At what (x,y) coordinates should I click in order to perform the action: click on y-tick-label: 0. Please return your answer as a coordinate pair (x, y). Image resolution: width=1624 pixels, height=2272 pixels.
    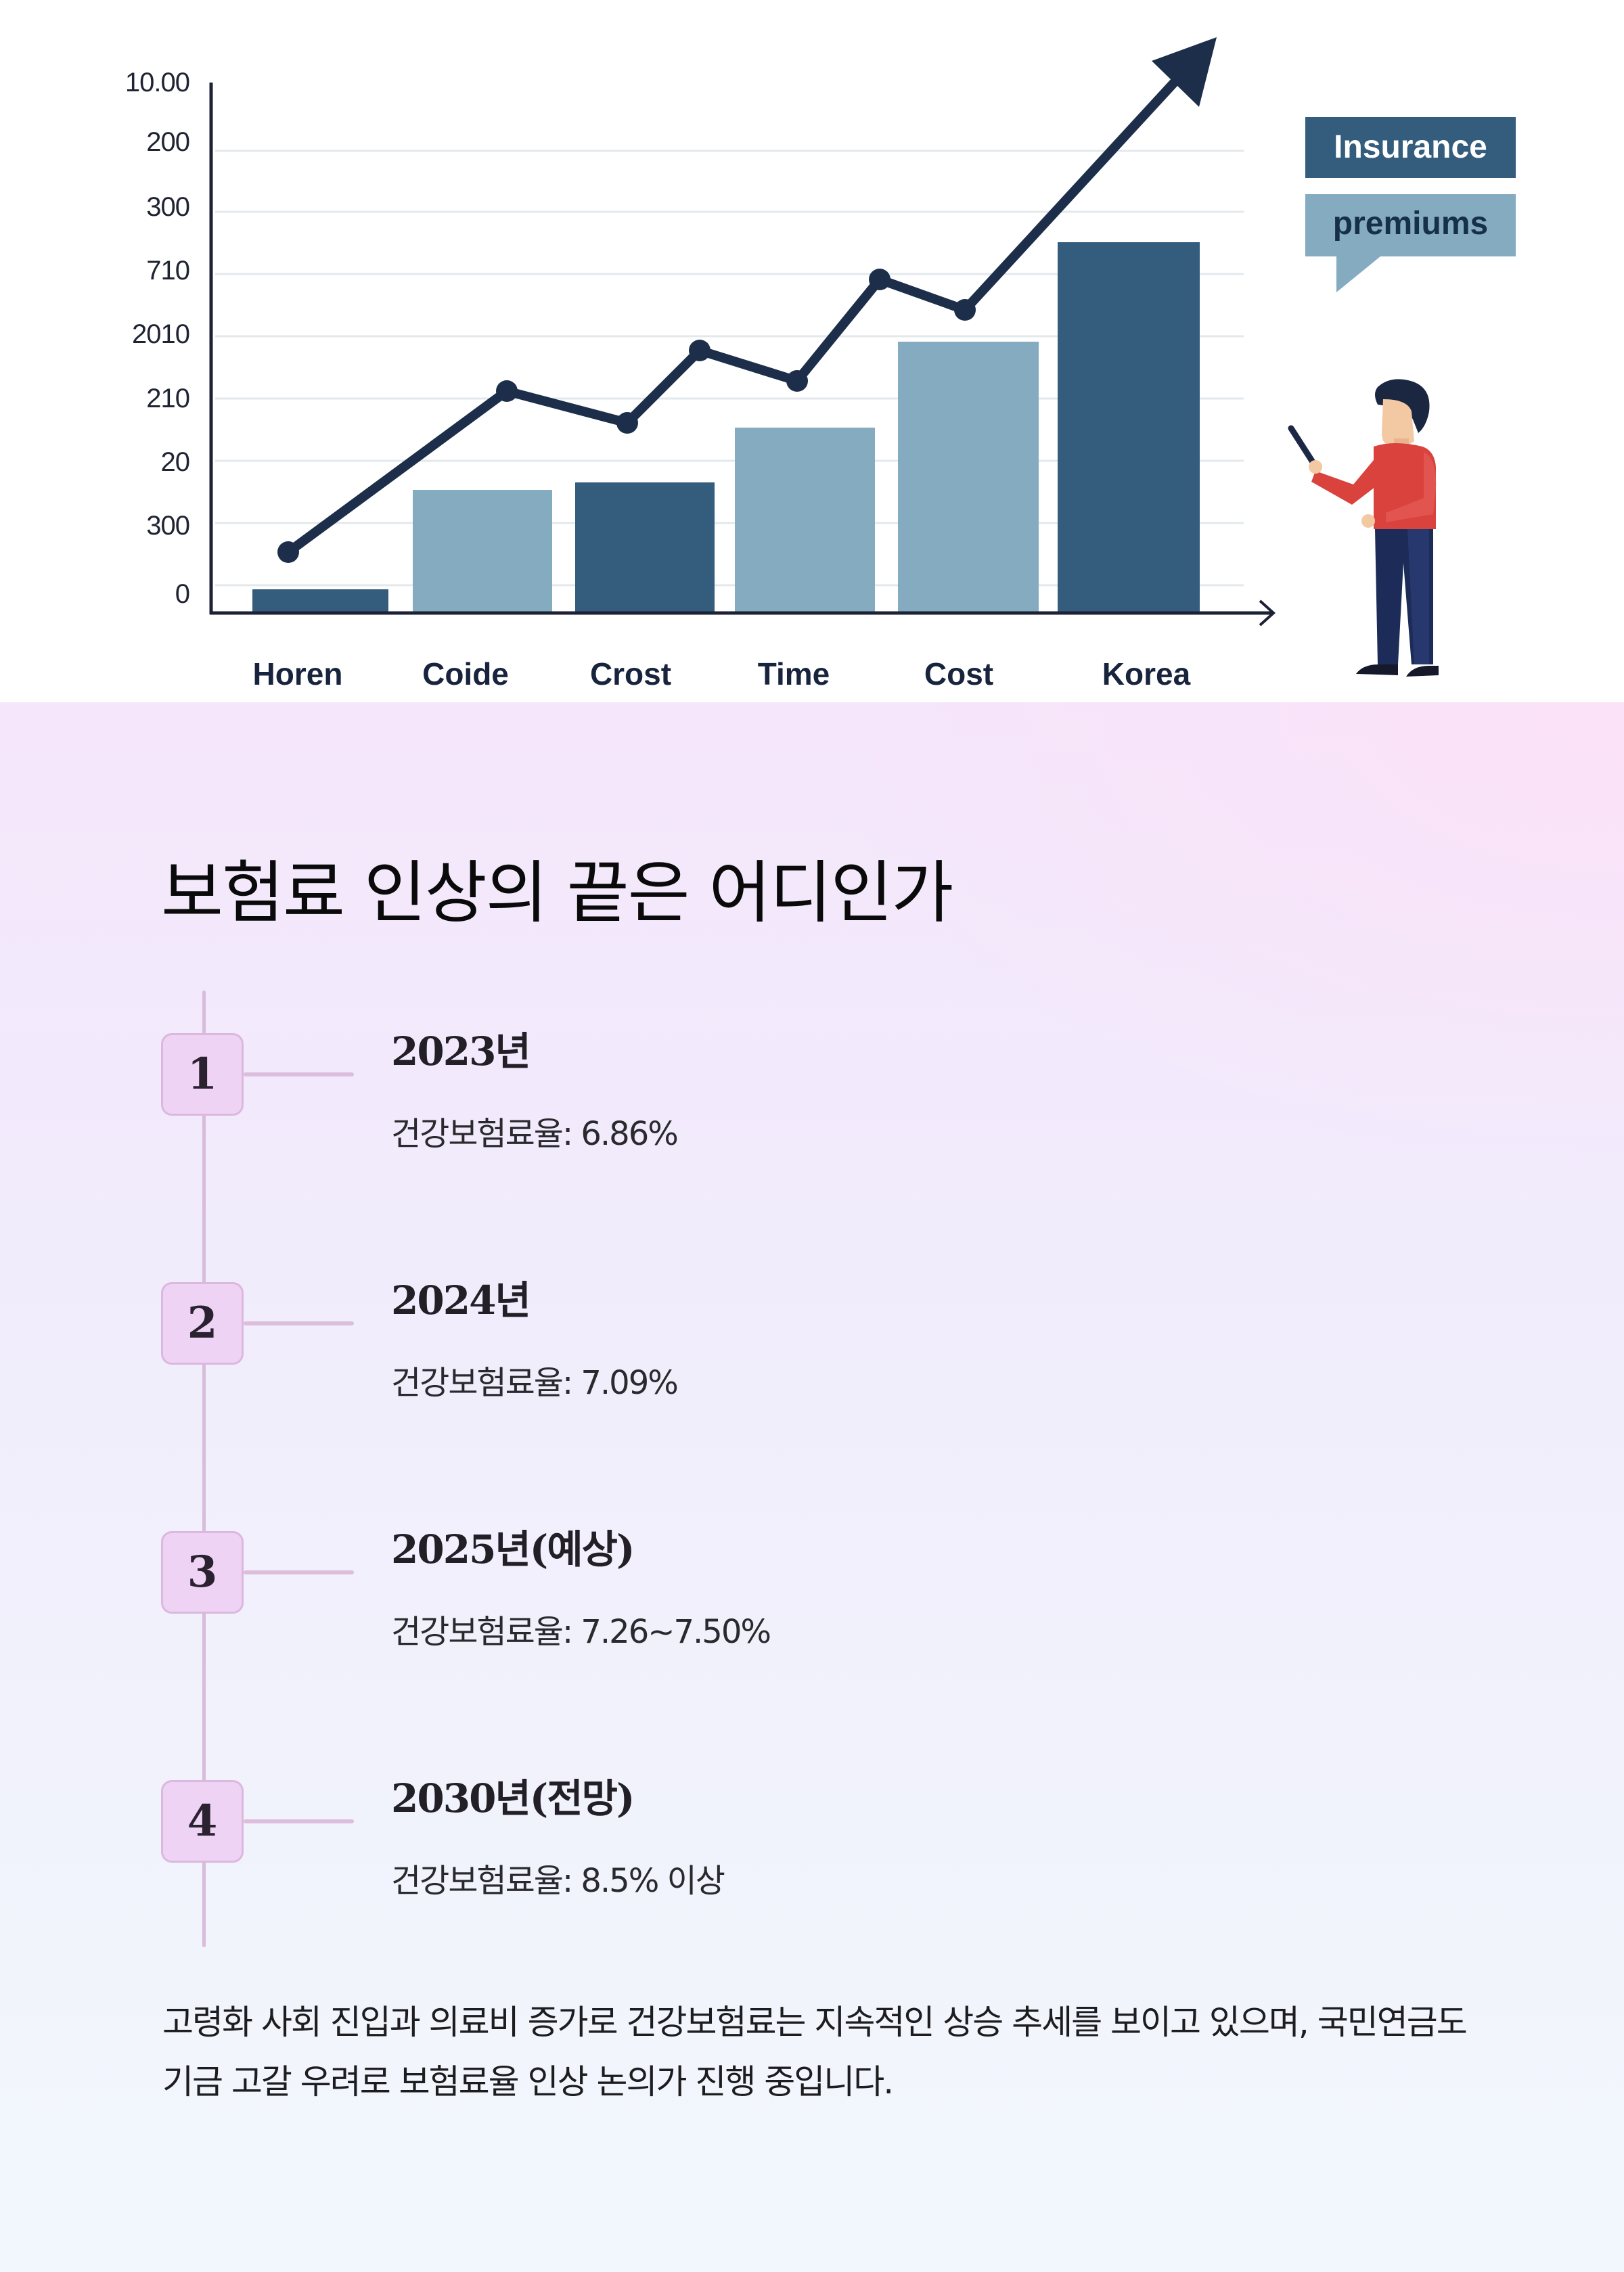
    Looking at the image, I should click on (182, 594).